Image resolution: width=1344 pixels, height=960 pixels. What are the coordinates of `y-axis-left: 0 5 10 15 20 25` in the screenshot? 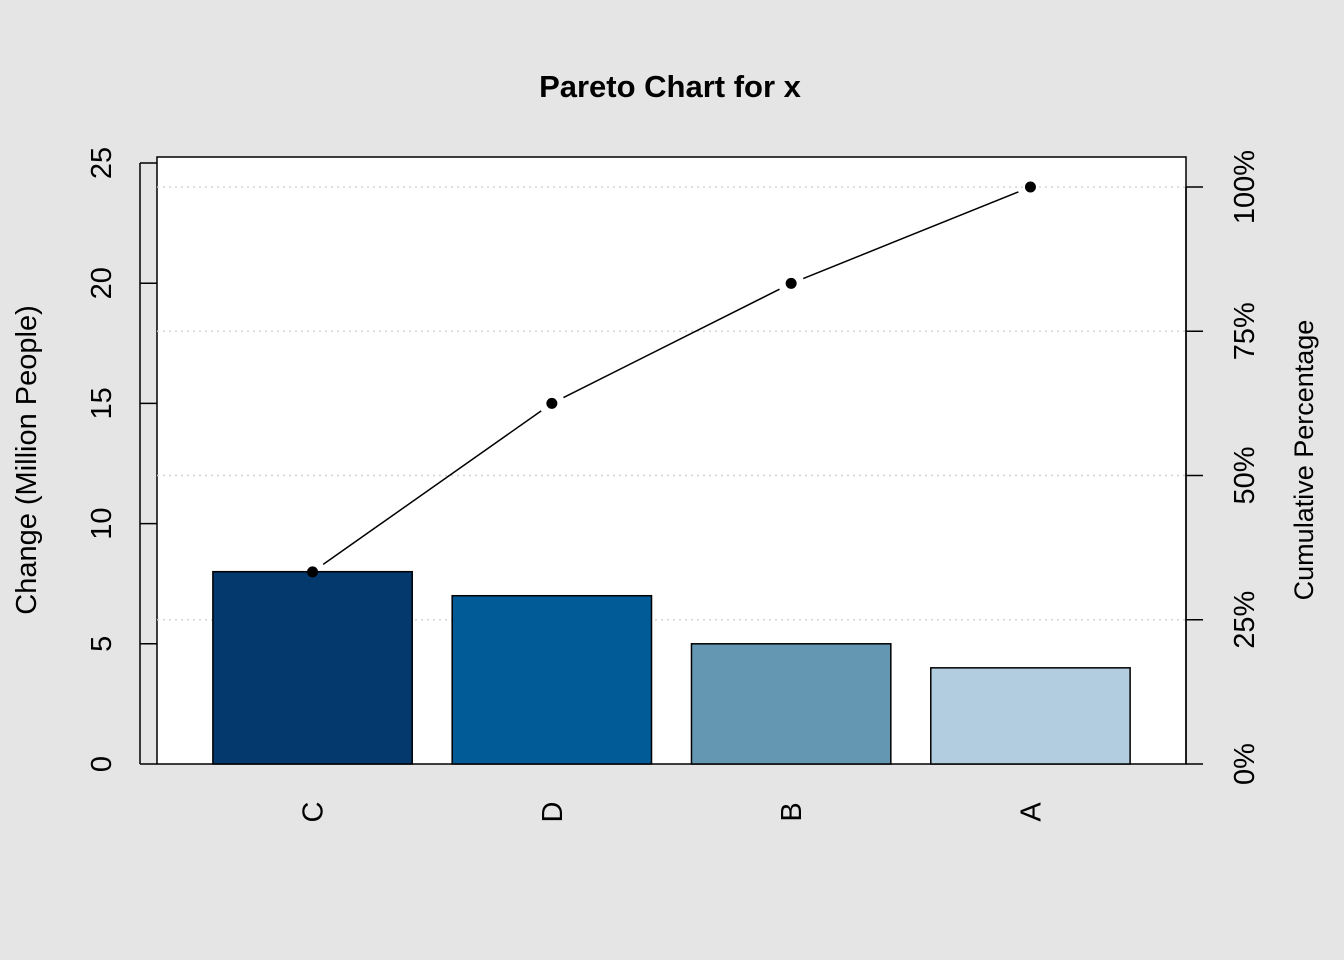 It's located at (121, 459).